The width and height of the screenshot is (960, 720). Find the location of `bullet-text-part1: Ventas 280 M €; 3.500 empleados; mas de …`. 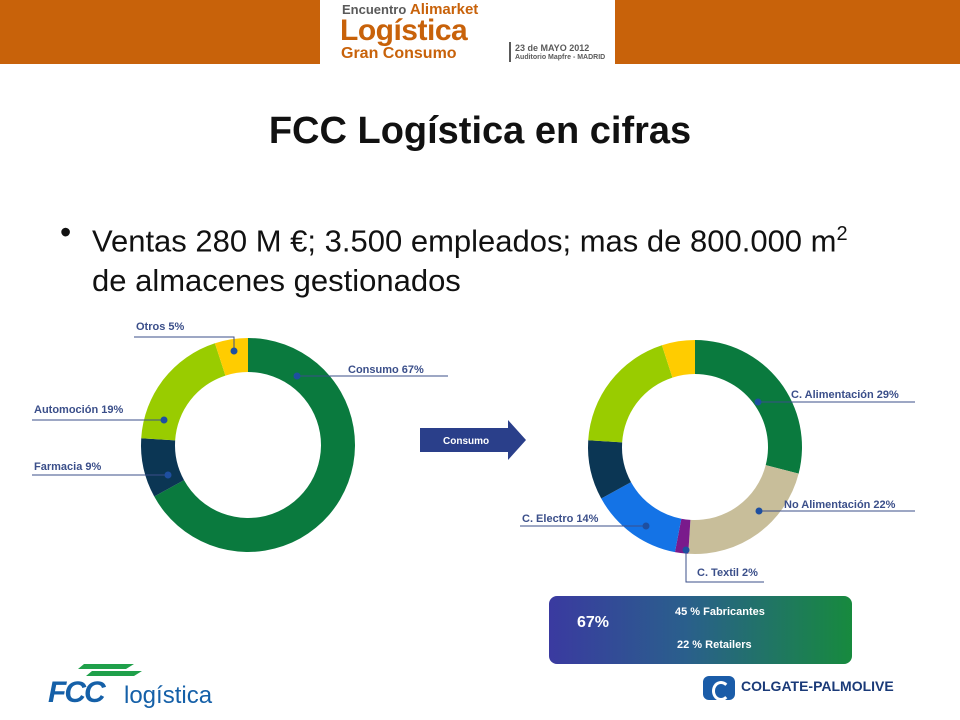

bullet-text-part1: Ventas 280 M €; 3.500 empleados; mas de … is located at coordinates (464, 241).